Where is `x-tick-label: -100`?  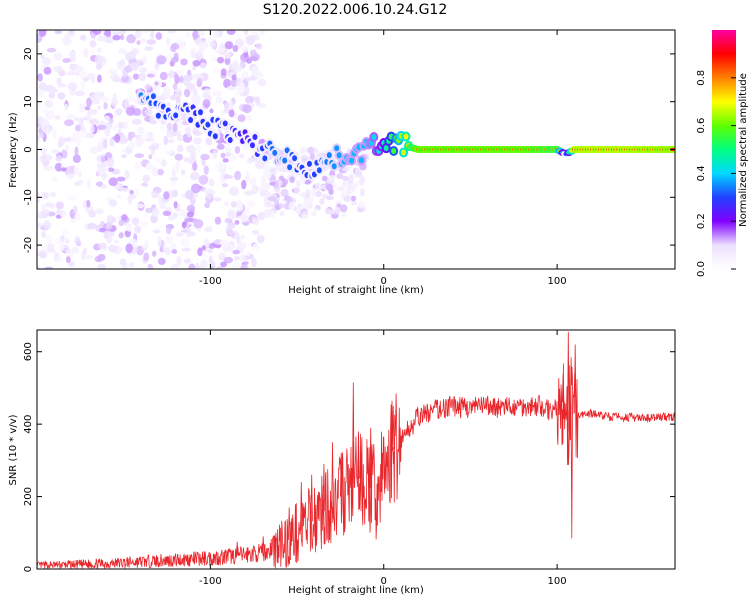
x-tick-label: -100 is located at coordinates (210, 581).